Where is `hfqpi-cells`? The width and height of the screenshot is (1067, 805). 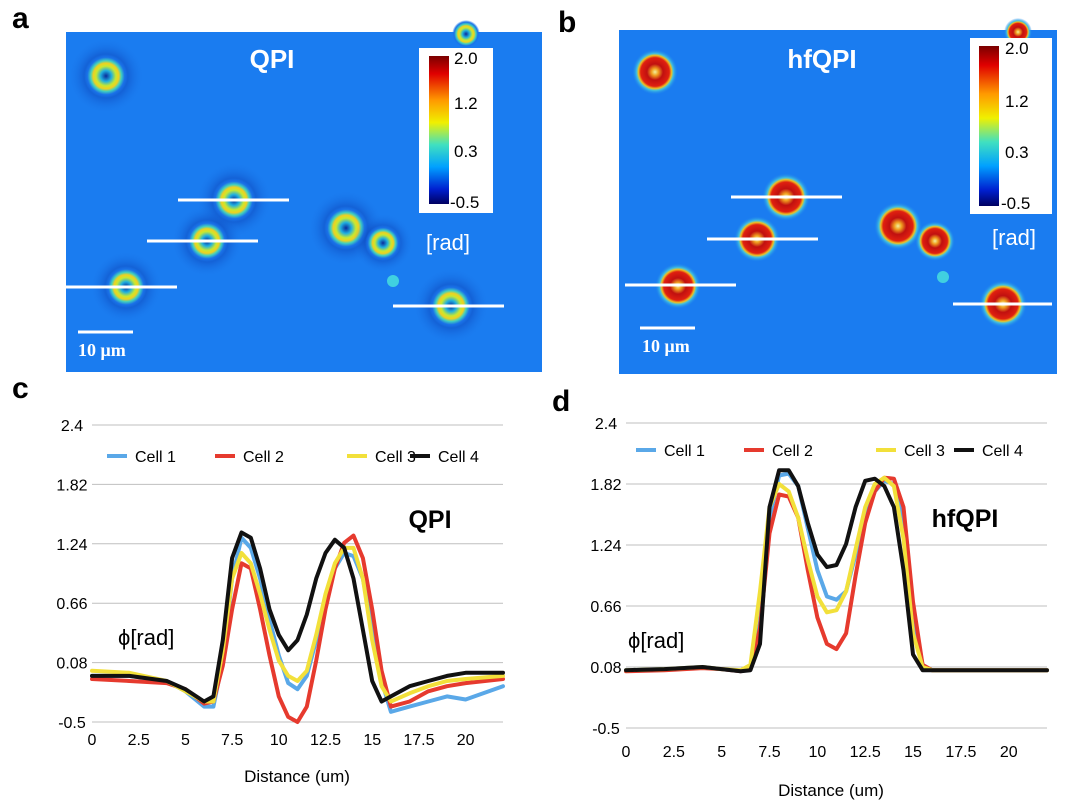
hfqpi-cells is located at coordinates (832, 173).